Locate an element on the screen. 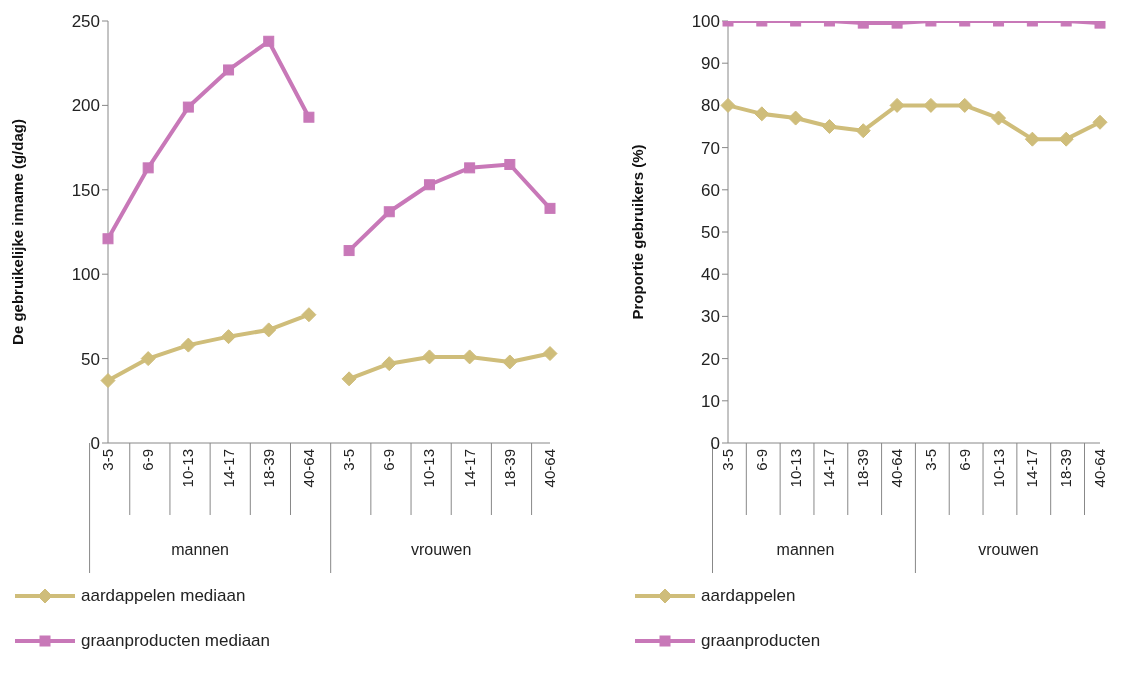  y-tick-label: 150 is located at coordinates (85, 190).